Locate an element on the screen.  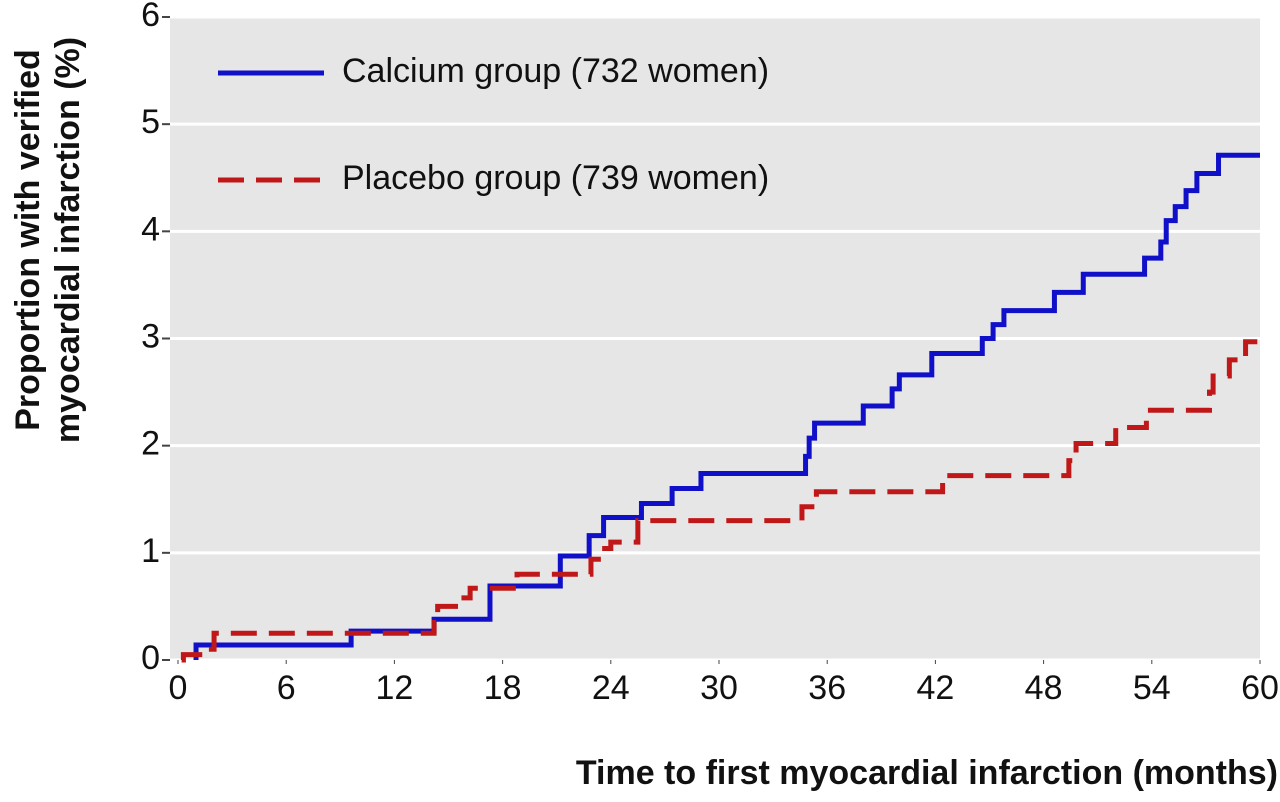
legend-label: Calcium group (732 women) is located at coordinates (555, 71).